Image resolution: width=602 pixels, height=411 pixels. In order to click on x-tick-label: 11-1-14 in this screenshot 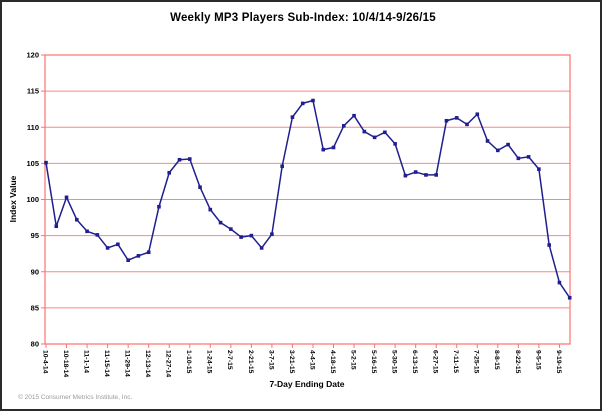, I will do `click(85, 361)`.